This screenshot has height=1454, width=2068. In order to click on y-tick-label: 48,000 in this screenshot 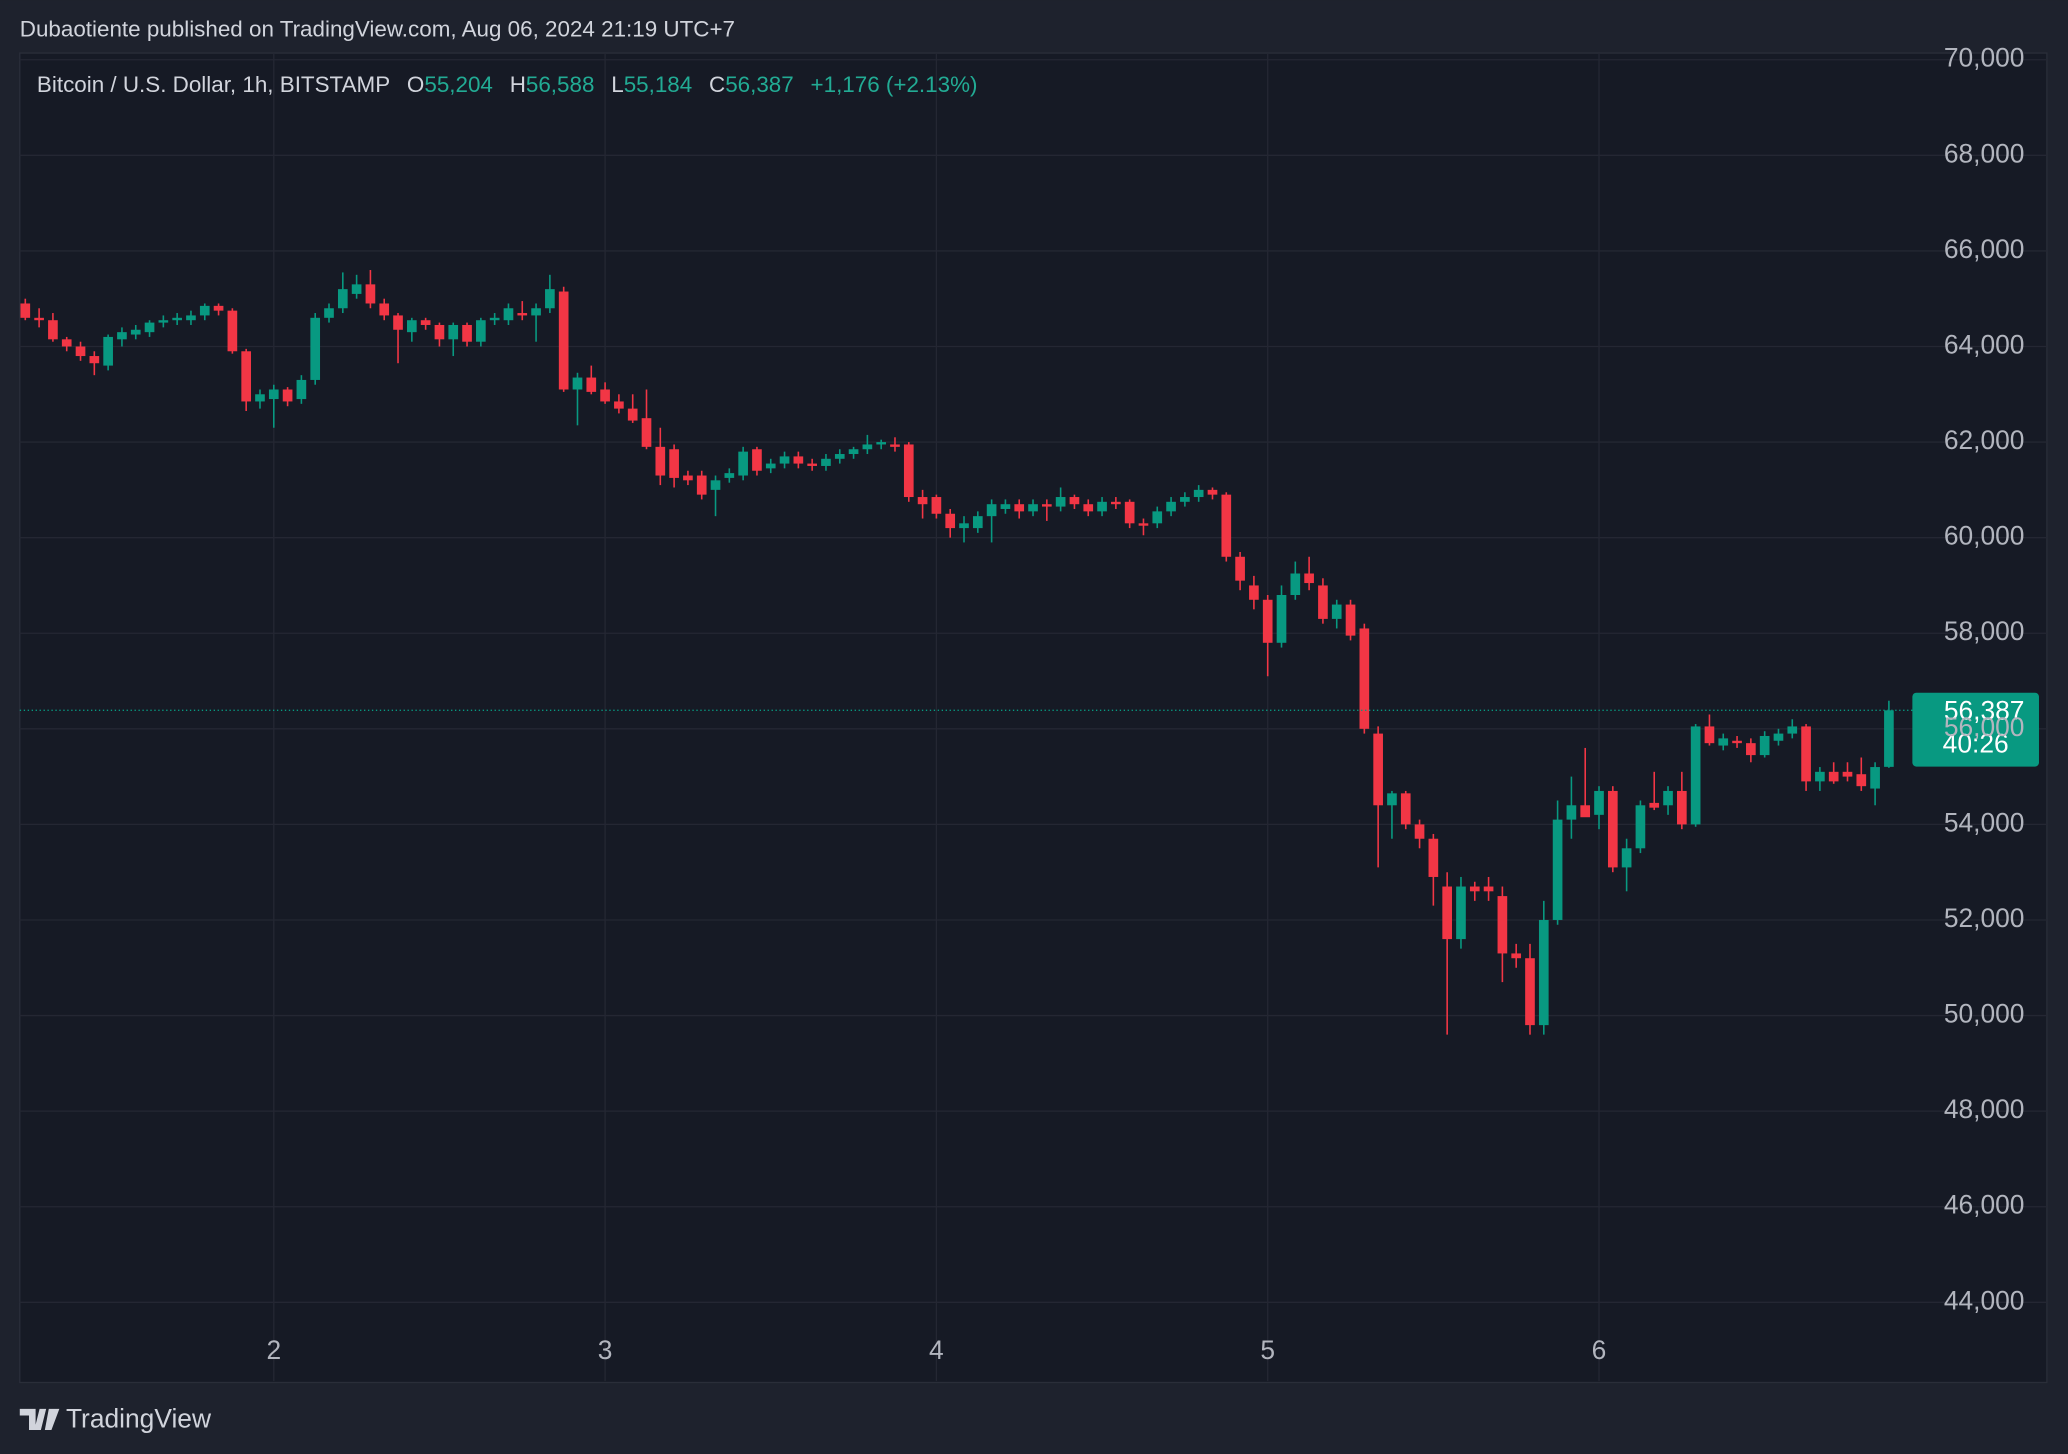, I will do `click(1984, 1109)`.